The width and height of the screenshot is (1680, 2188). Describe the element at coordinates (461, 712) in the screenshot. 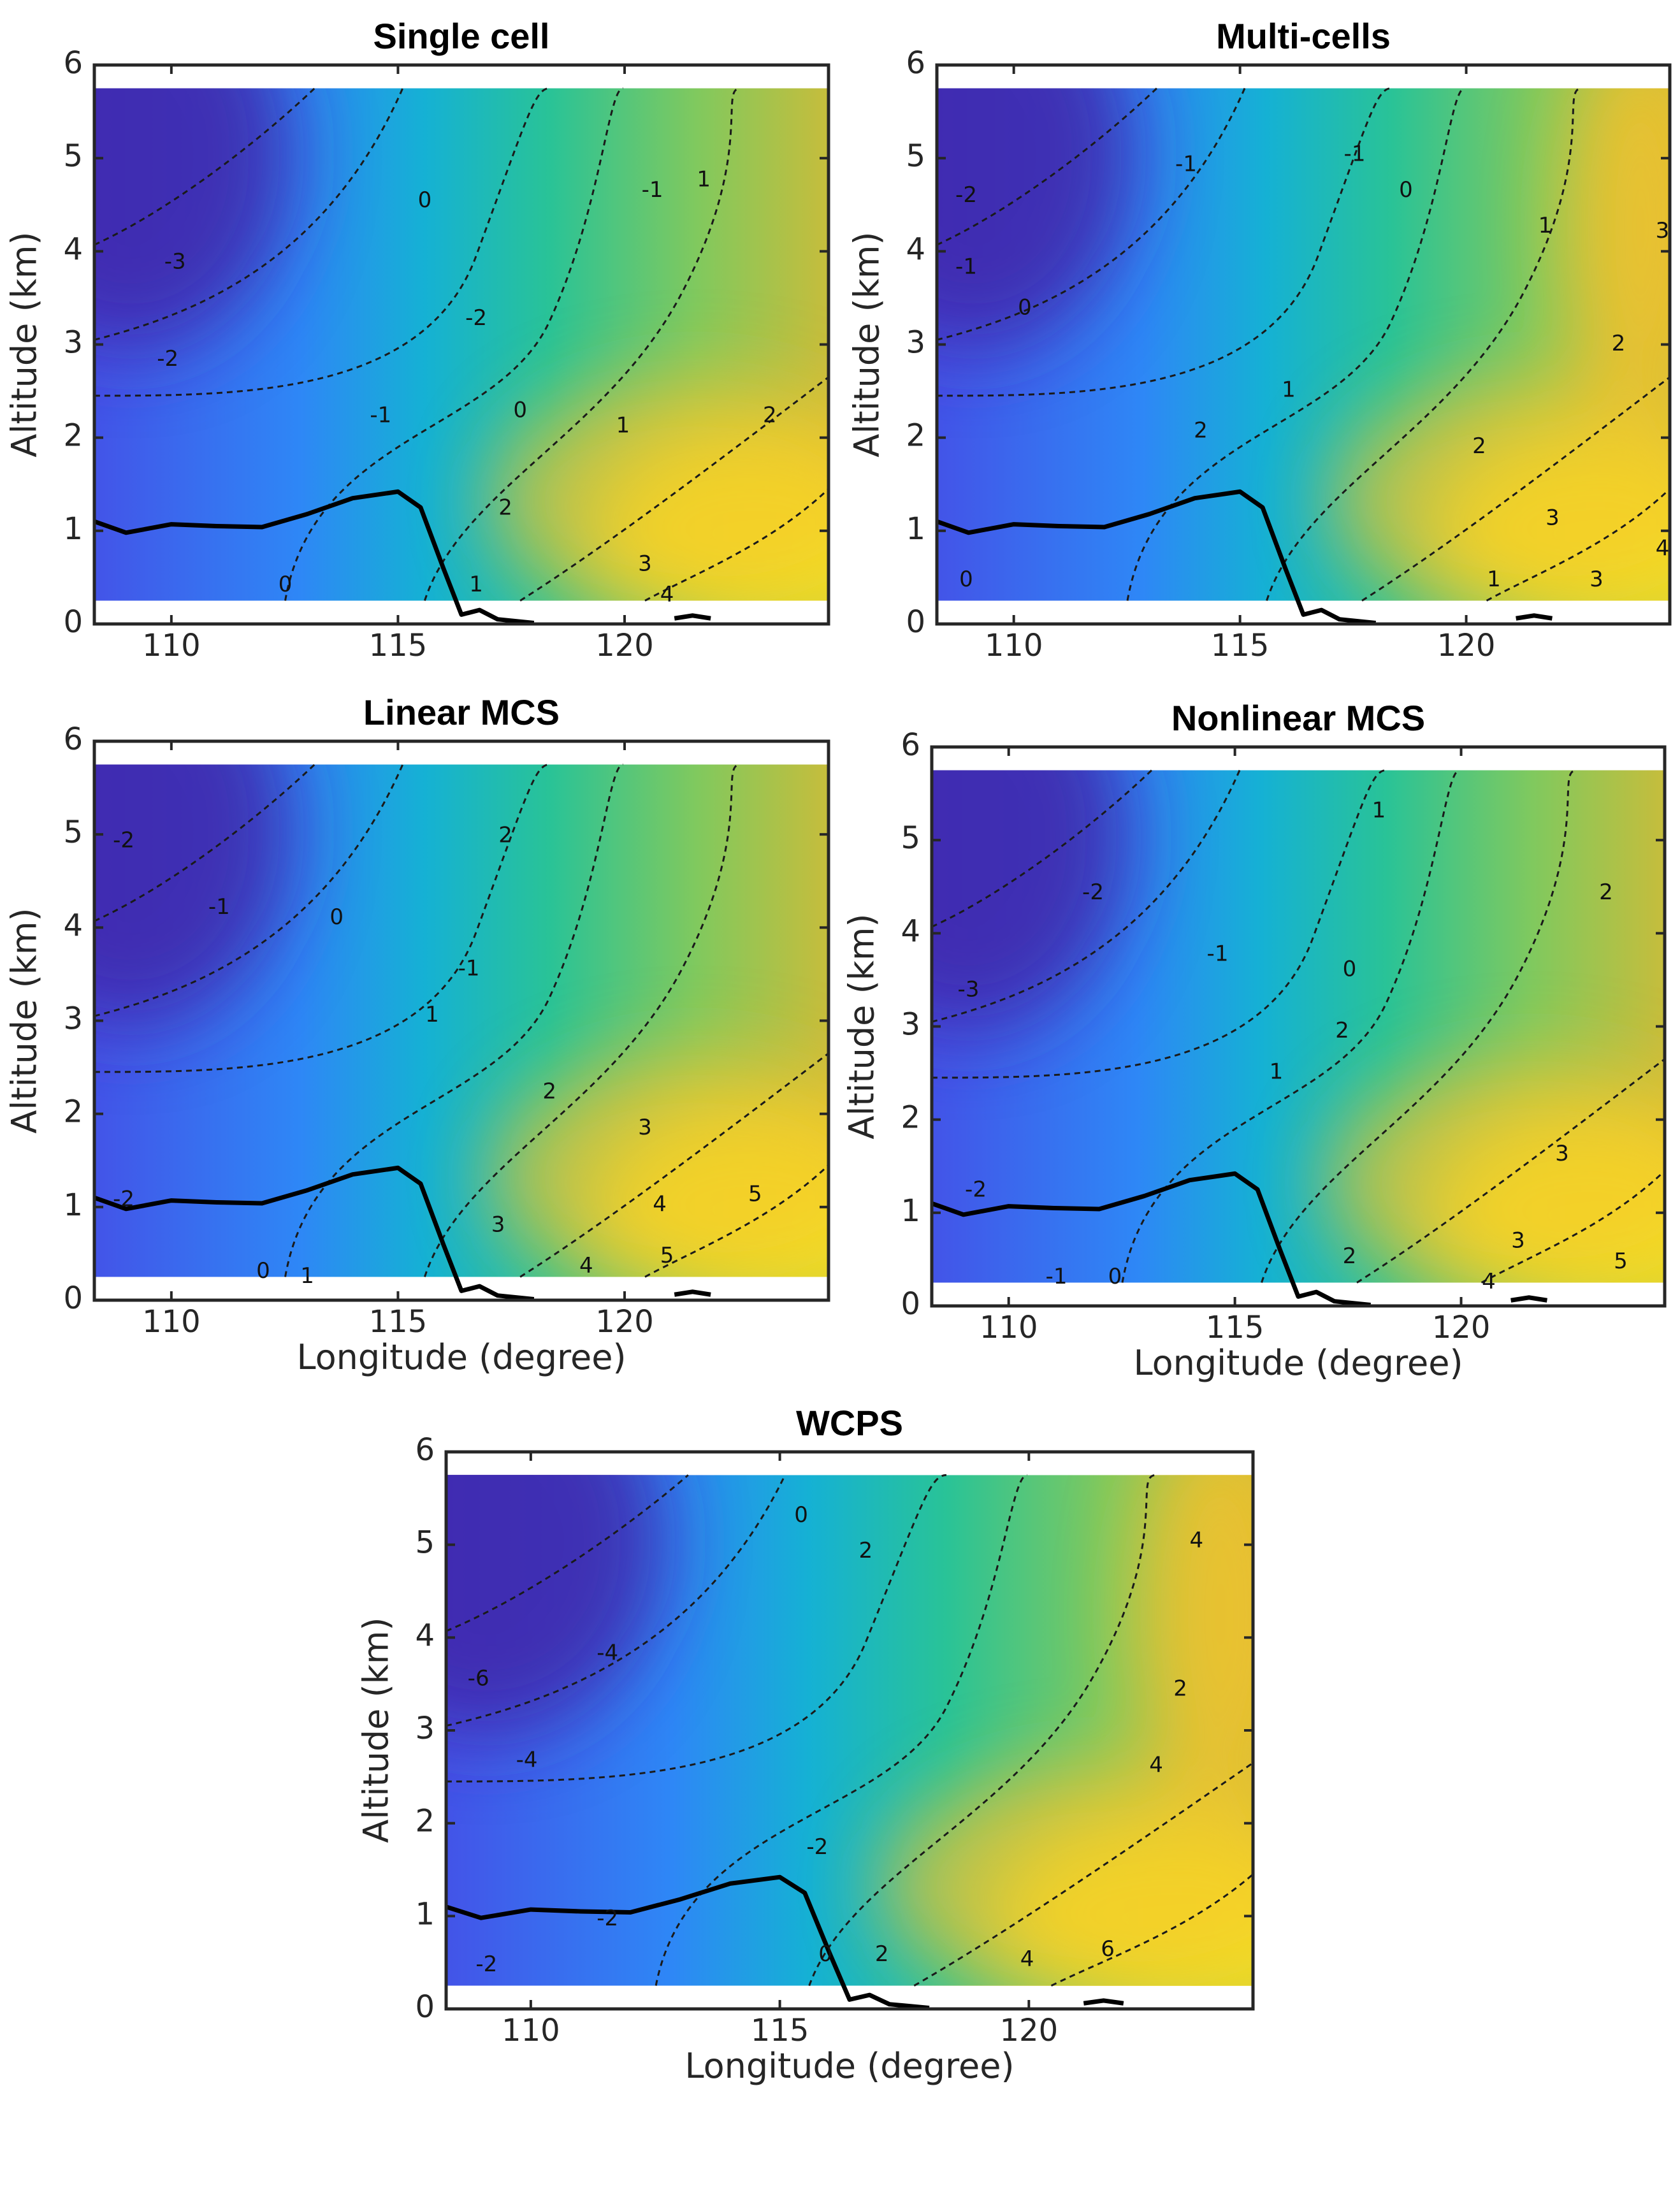

I see `linear-mcs-title: Linear MCS` at that location.